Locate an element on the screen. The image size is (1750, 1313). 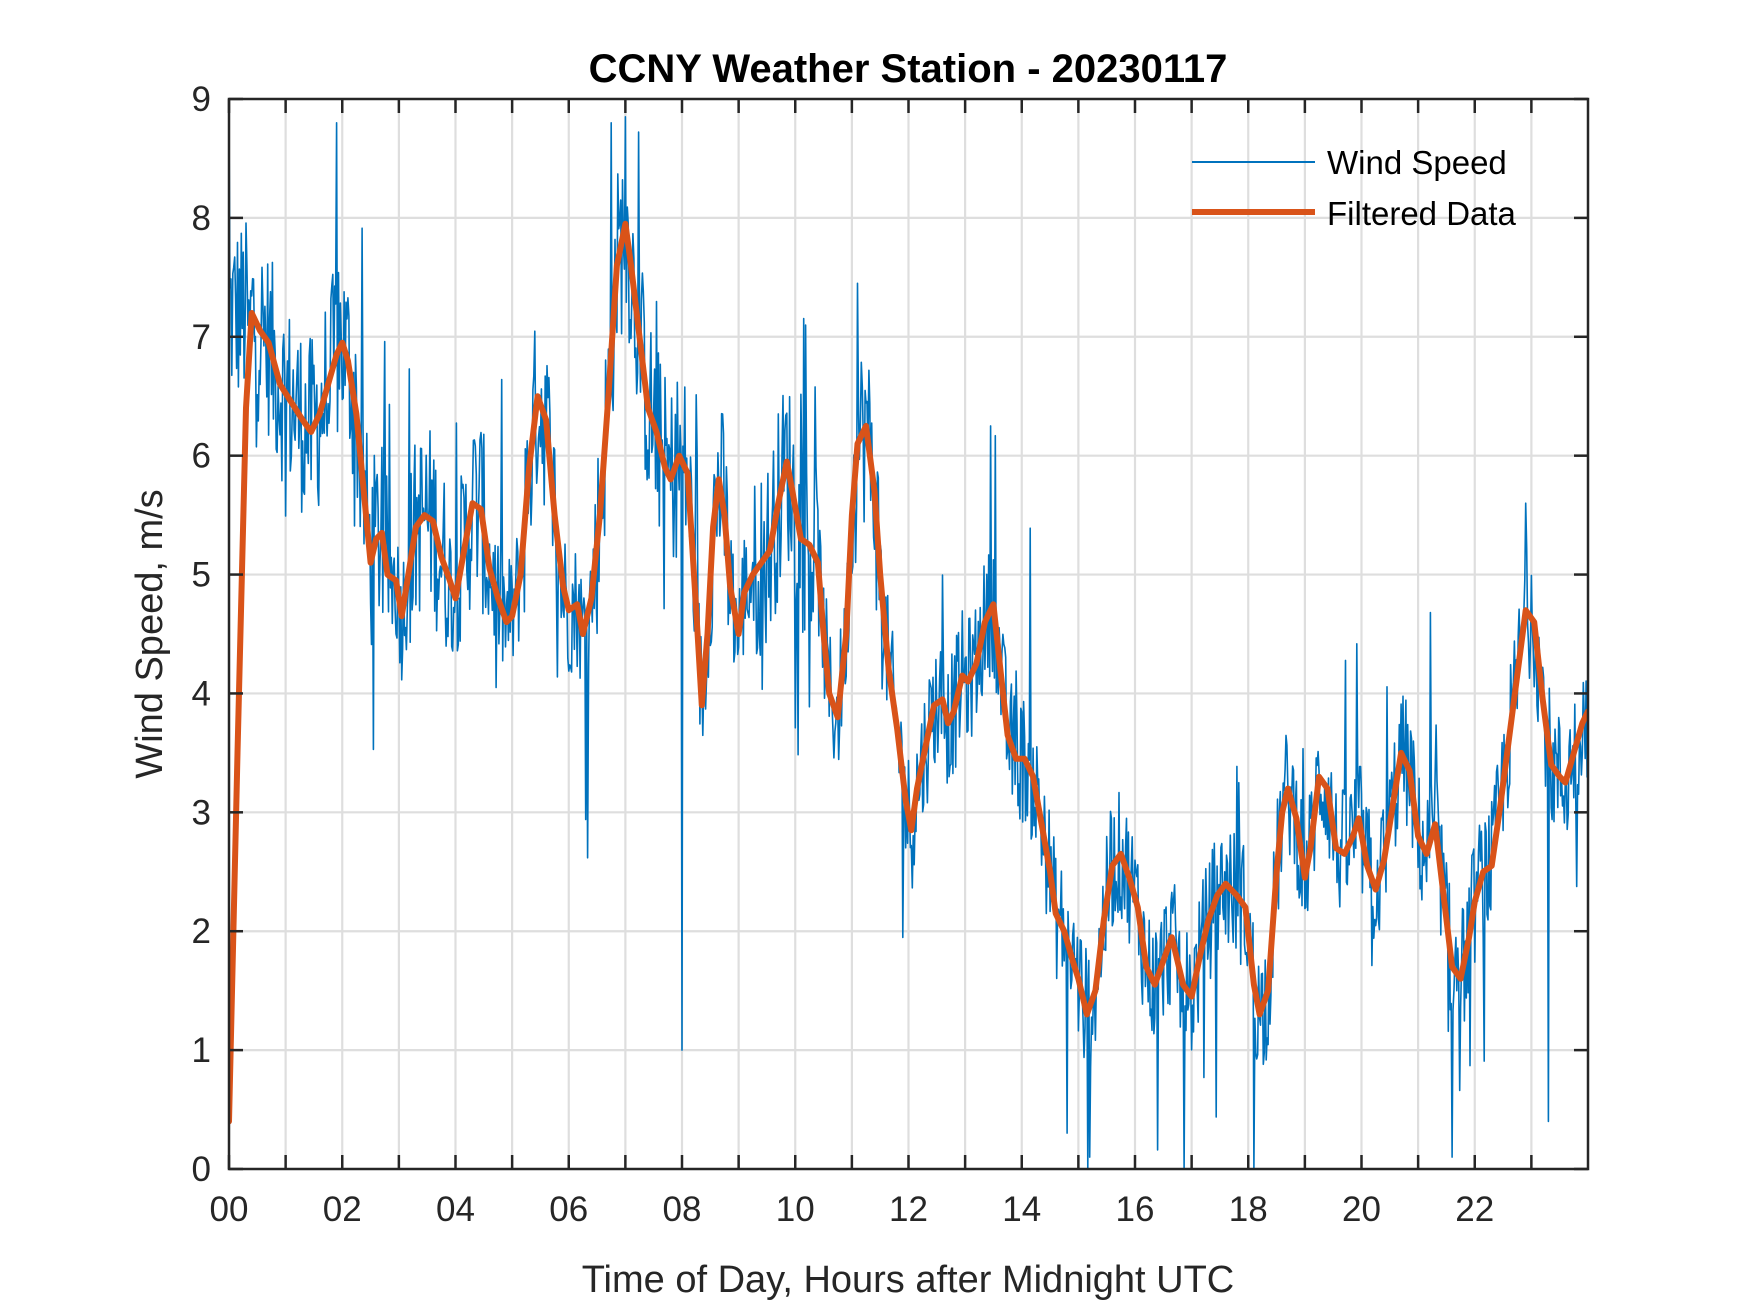
chart-title: CCNY Weather Station - 20230117 is located at coordinates (908, 69).